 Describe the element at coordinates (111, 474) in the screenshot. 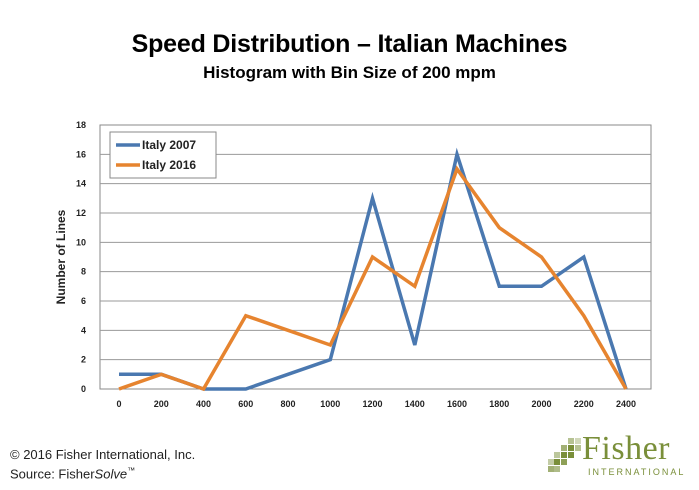

I see `source-italic: Solve` at that location.